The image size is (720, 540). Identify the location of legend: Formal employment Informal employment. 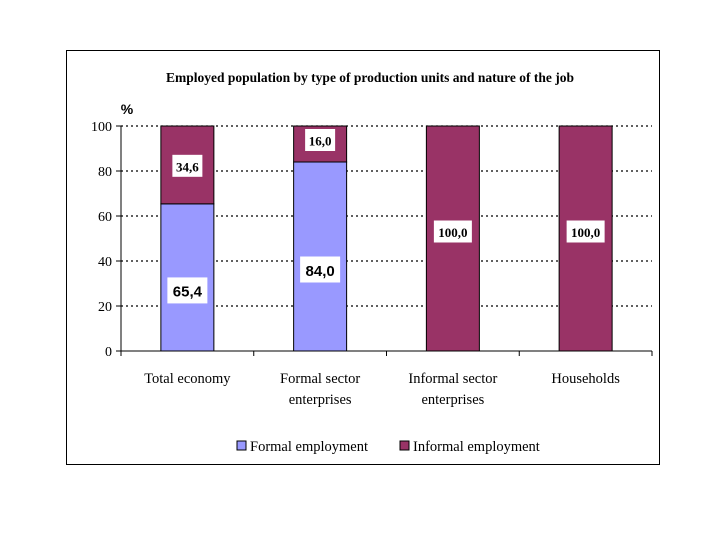
(388, 447).